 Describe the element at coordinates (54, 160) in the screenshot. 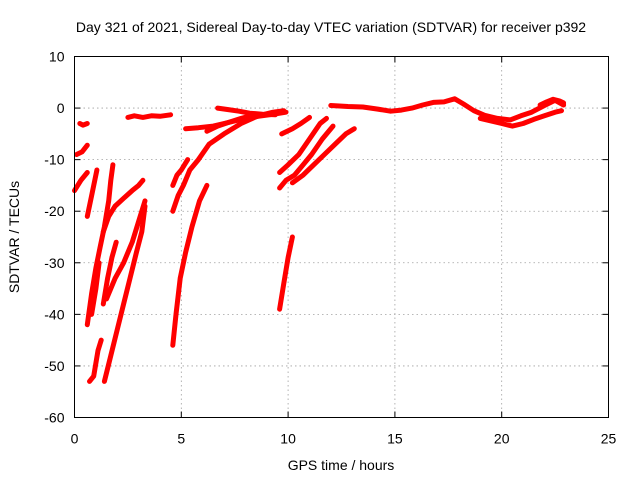

I see `y-tick-label: -10` at that location.